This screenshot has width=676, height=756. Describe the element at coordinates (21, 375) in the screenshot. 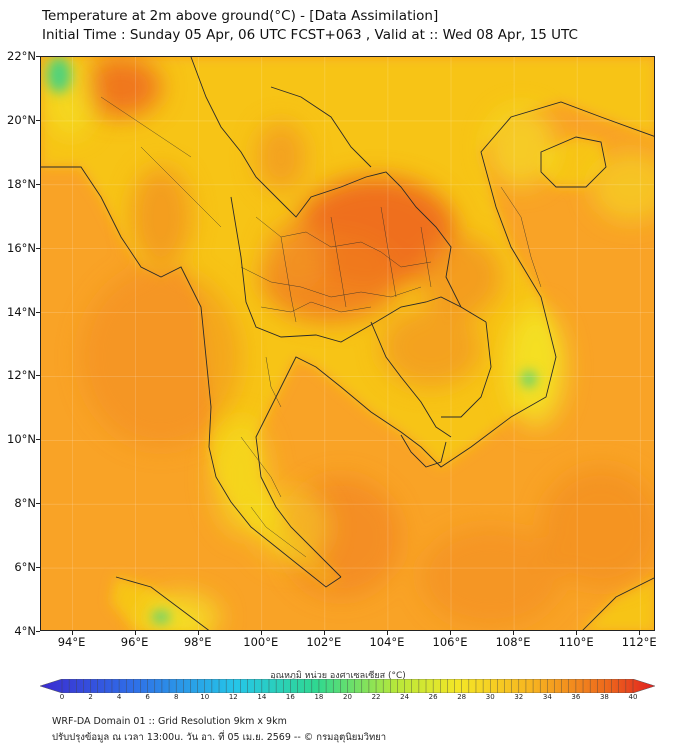

I see `lat-tick-label: 12°N` at that location.